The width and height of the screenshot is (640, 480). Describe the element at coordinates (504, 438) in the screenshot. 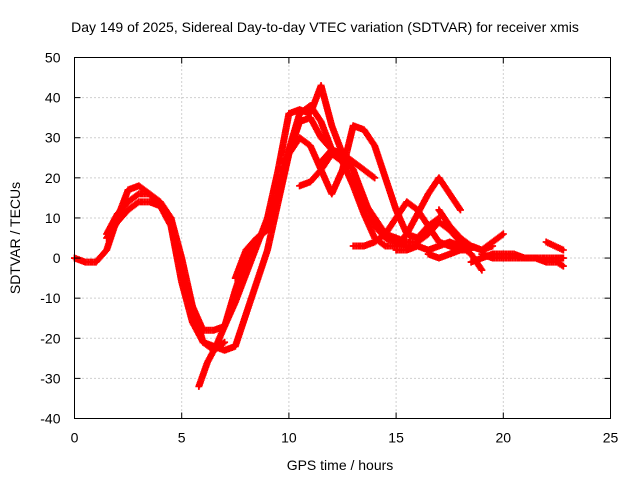

I see `x-tick-label: 20` at that location.